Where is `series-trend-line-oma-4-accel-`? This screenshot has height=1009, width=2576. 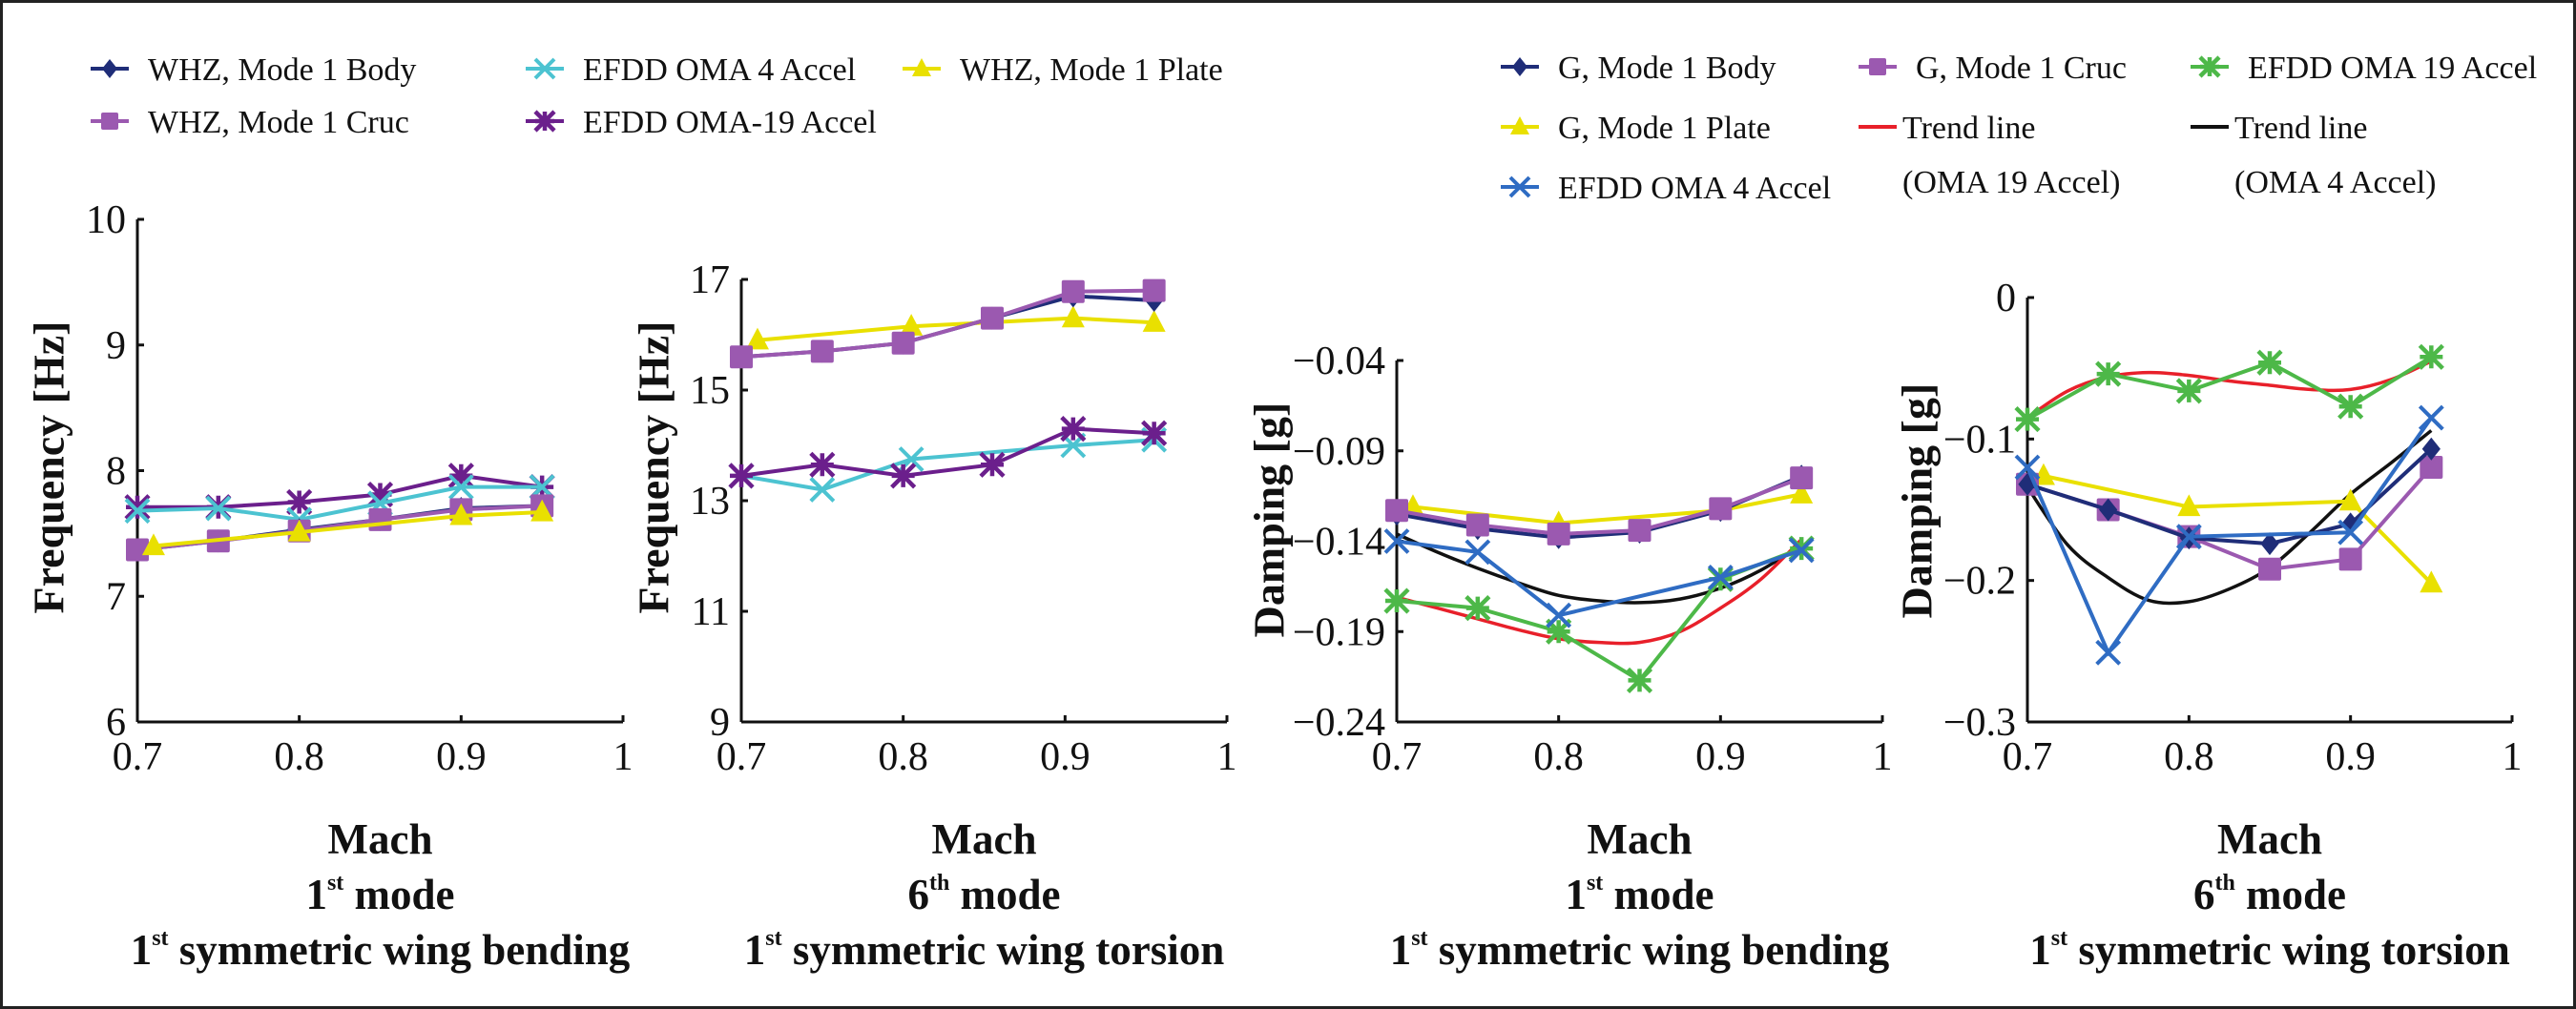 series-trend-line-oma-4-accel- is located at coordinates (2229, 517).